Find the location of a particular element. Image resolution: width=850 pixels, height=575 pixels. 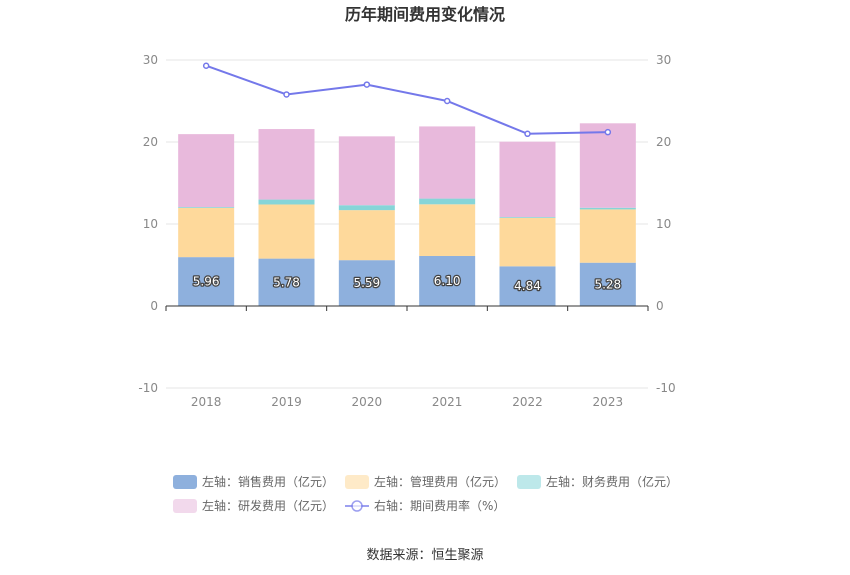

x-tick-label: 2018 is located at coordinates (206, 402).